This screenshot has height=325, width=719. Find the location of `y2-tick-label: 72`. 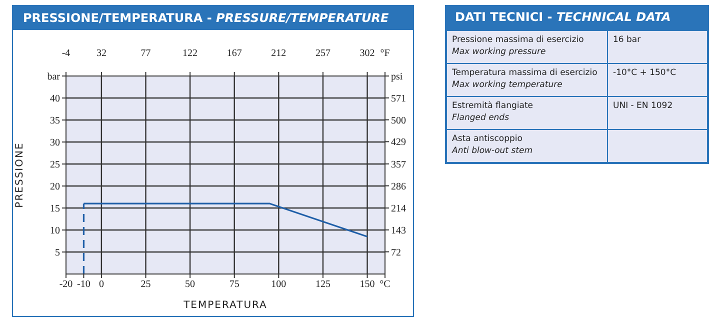

y2-tick-label: 72 is located at coordinates (396, 252).